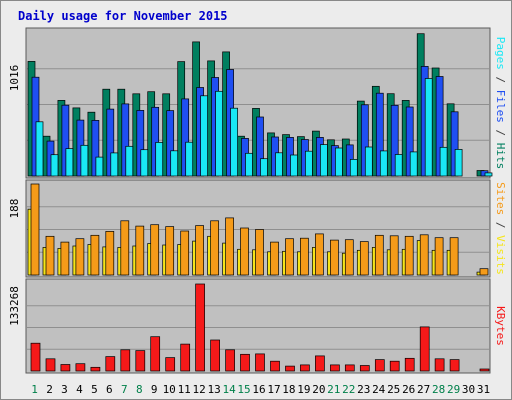 The image size is (512, 400). Describe the element at coordinates (49, 389) in the screenshot. I see `day-label: 2` at that location.